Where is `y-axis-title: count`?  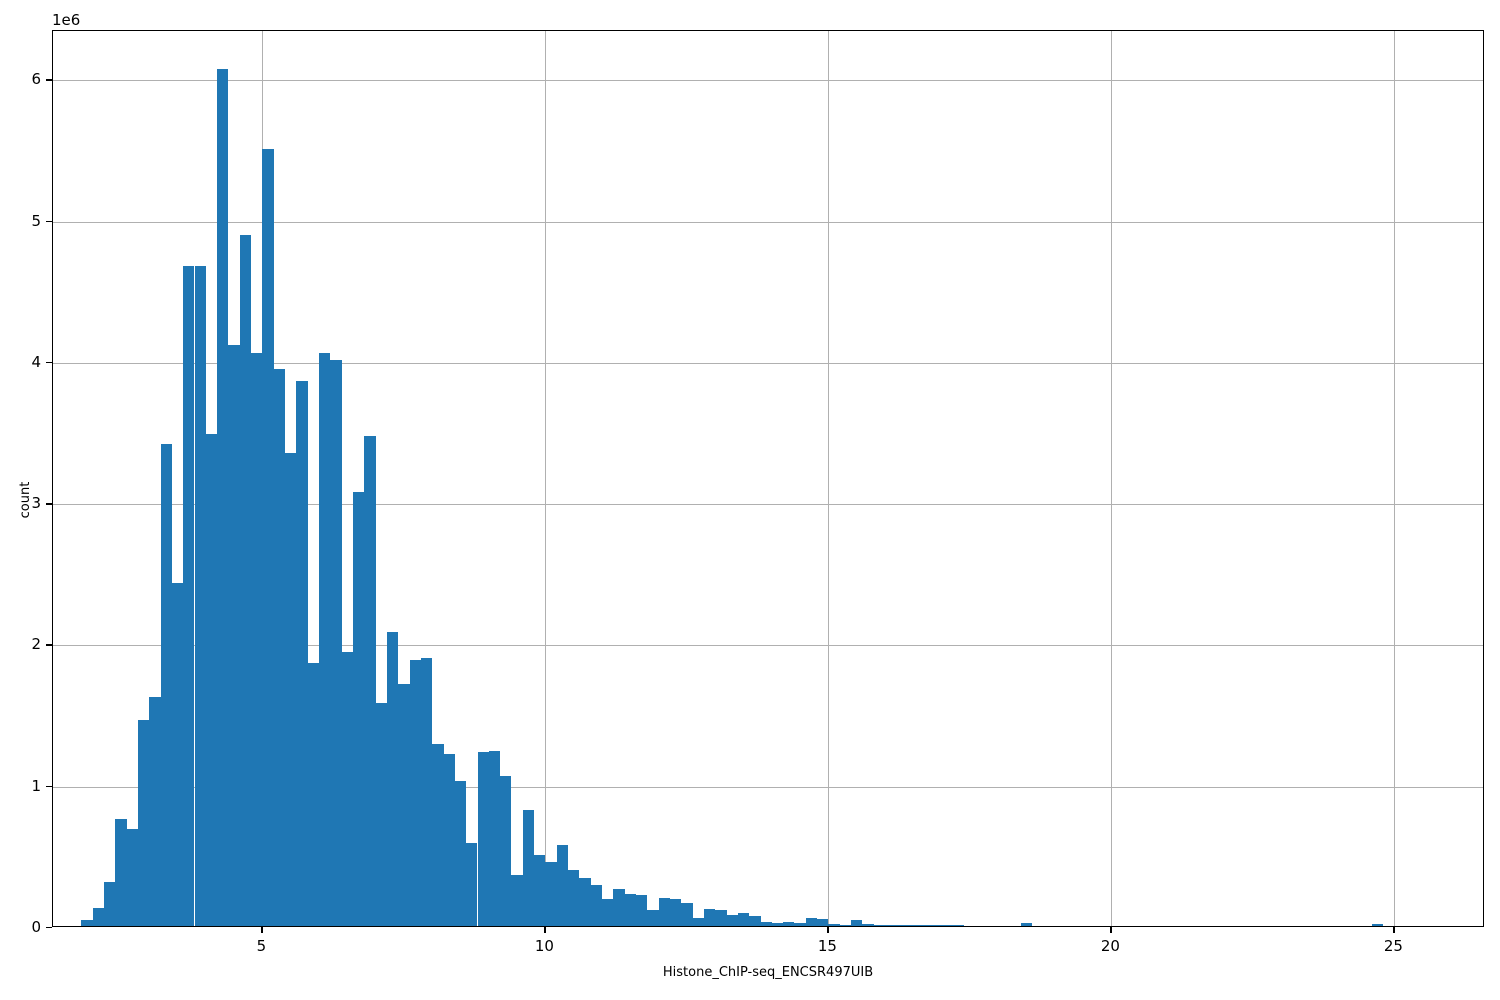
y-axis-title: count is located at coordinates (25, 500).